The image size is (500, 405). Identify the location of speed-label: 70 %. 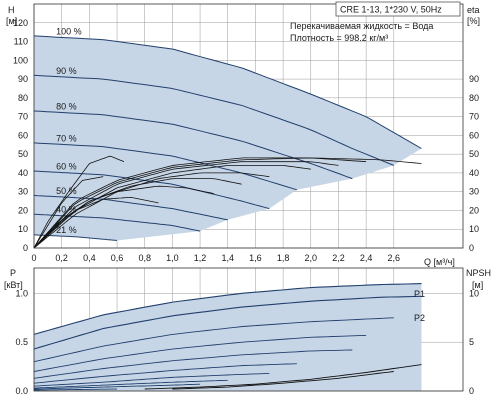
(66, 138).